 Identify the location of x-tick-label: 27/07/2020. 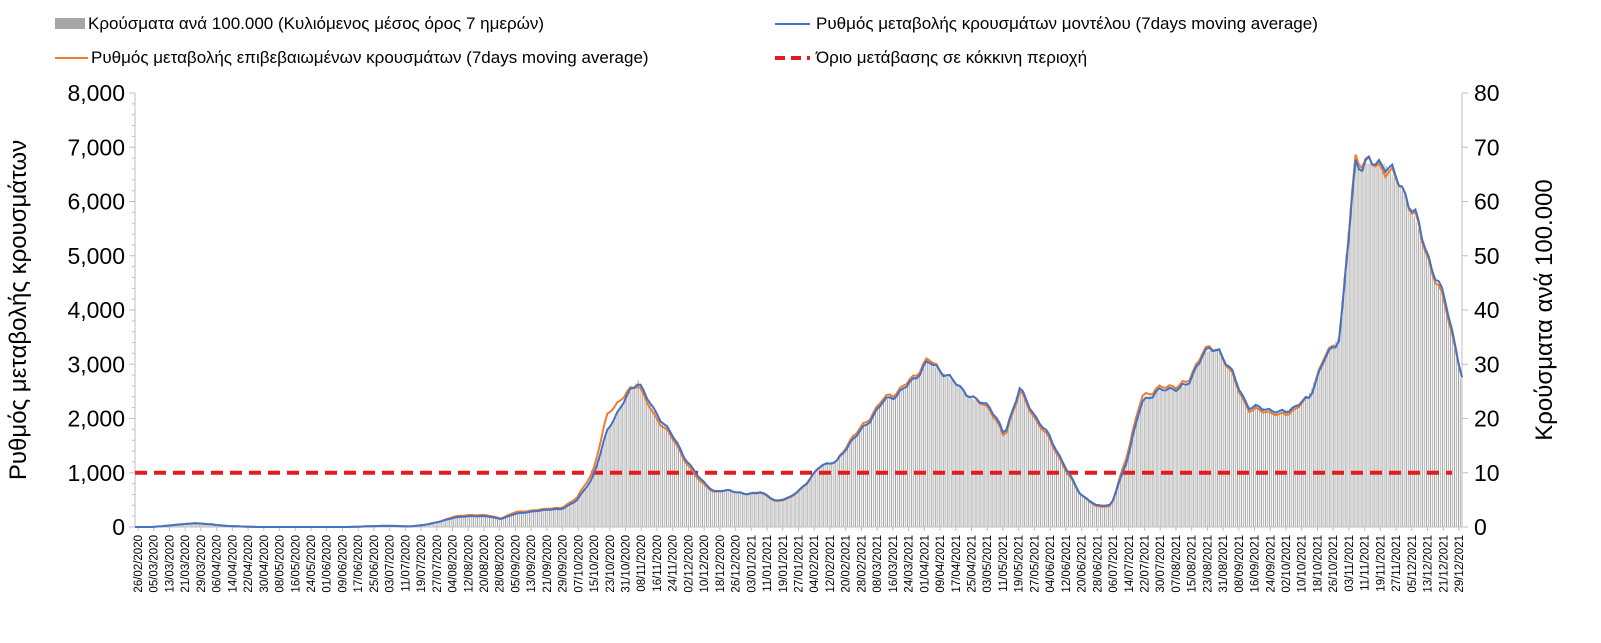
(438, 564).